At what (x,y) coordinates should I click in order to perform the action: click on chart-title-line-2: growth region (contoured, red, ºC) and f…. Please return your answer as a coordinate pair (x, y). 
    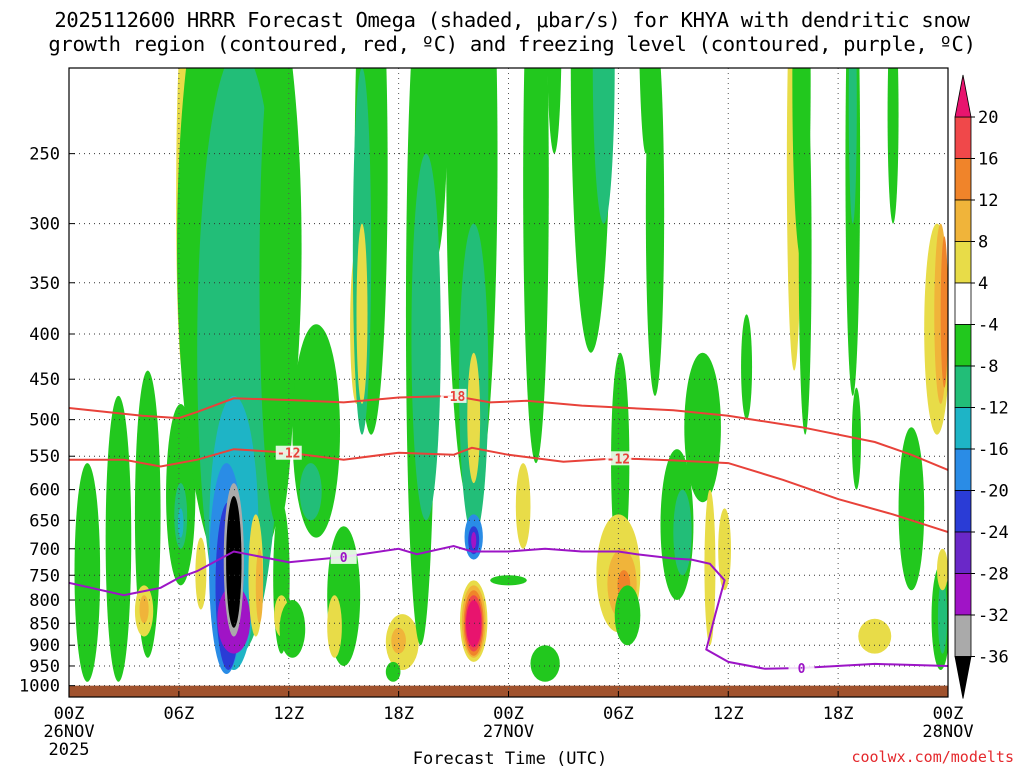
    Looking at the image, I should click on (512, 44).